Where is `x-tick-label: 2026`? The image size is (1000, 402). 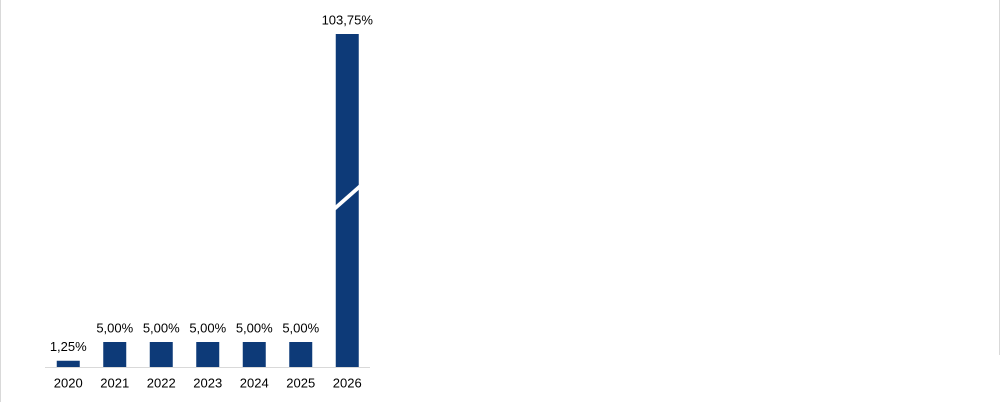
x-tick-label: 2026 is located at coordinates (347, 382).